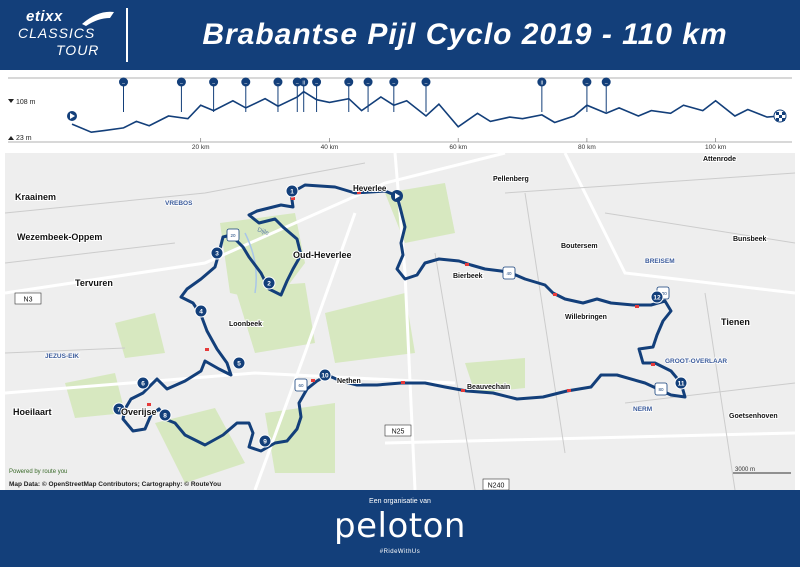  I want to click on waypoint-label: 2, so click(269, 284).